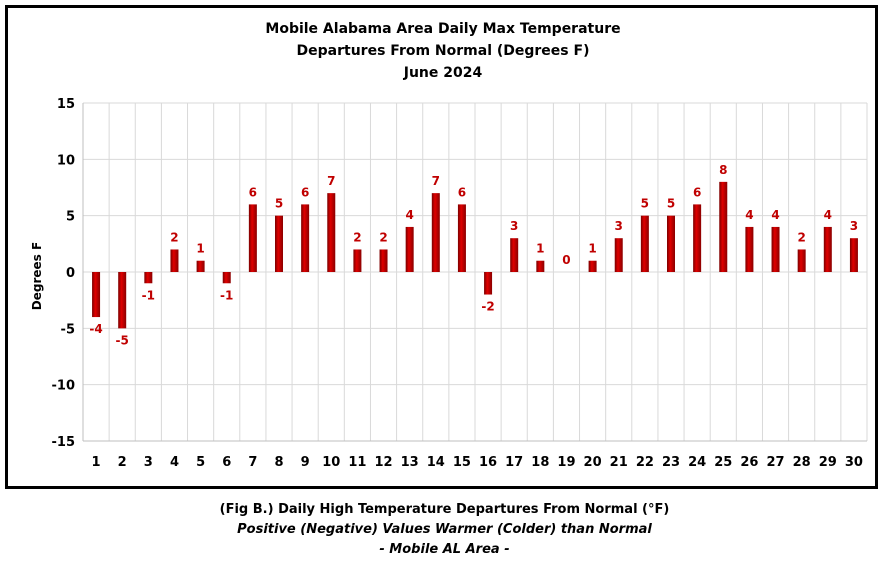 The width and height of the screenshot is (889, 575). What do you see at coordinates (514, 462) in the screenshot?
I see `x-tick-label: 17` at bounding box center [514, 462].